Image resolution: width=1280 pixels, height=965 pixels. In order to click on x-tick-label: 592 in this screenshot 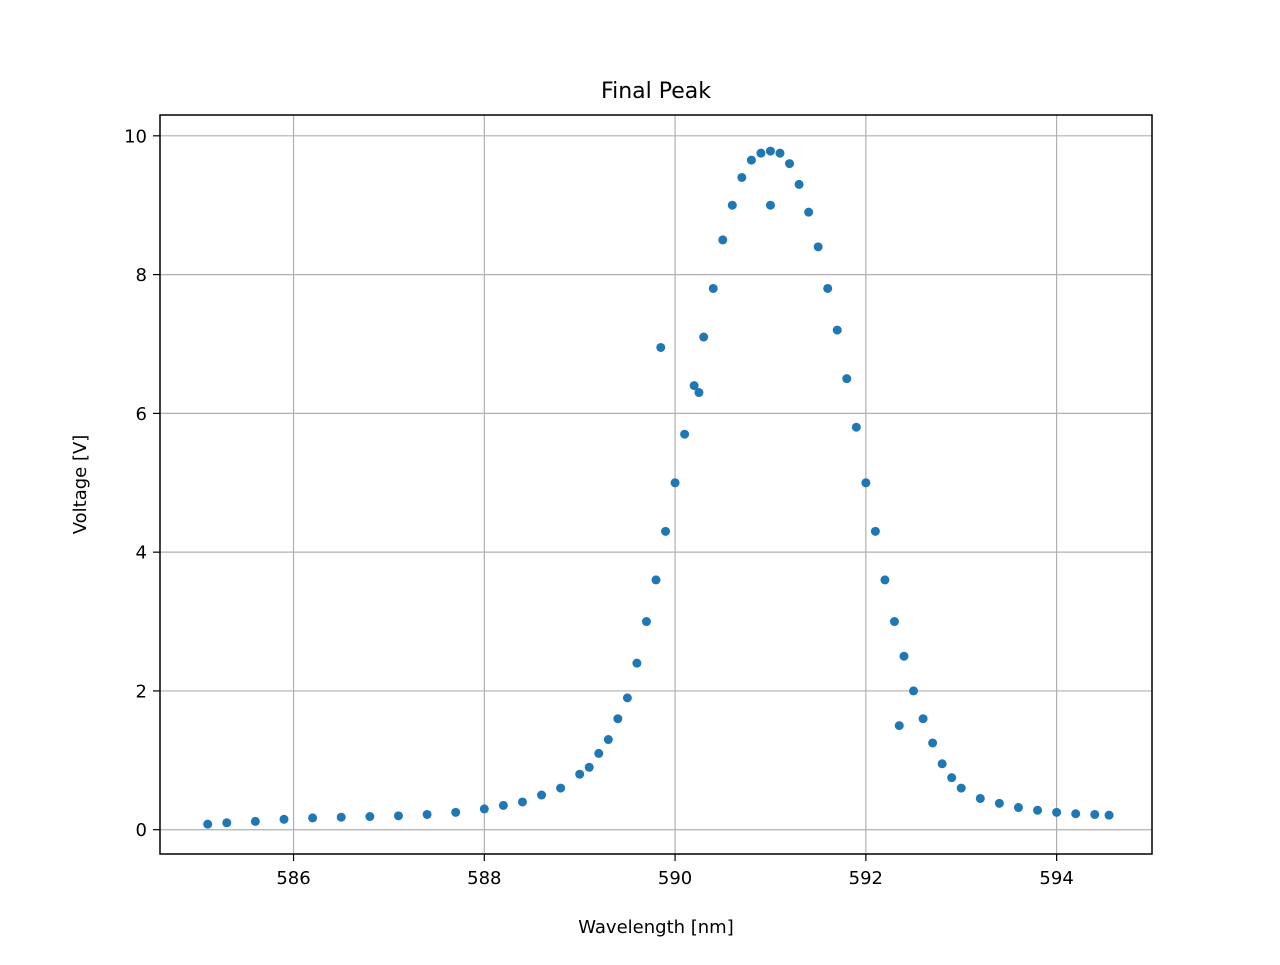, I will do `click(866, 878)`.